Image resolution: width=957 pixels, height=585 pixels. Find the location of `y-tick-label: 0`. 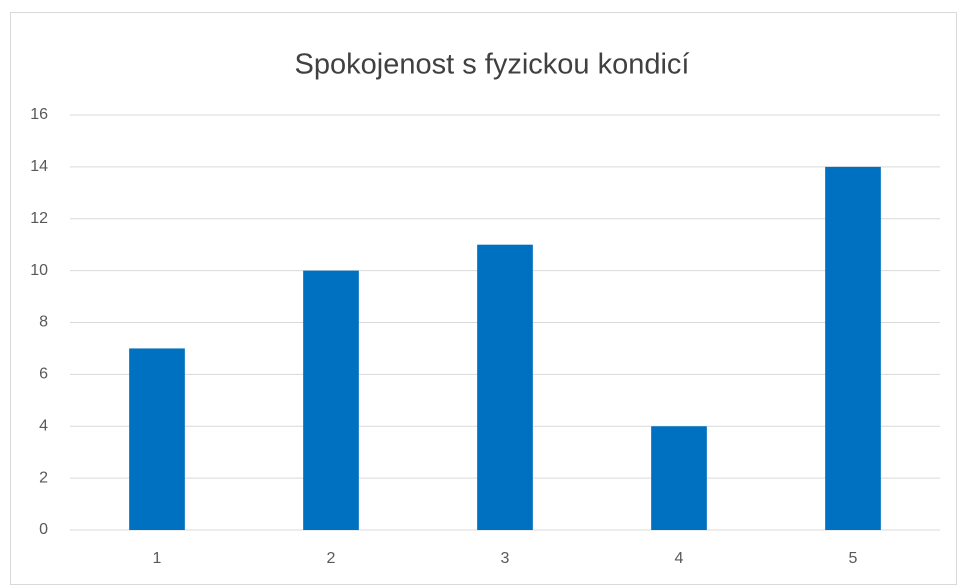

y-tick-label: 0 is located at coordinates (43, 529).